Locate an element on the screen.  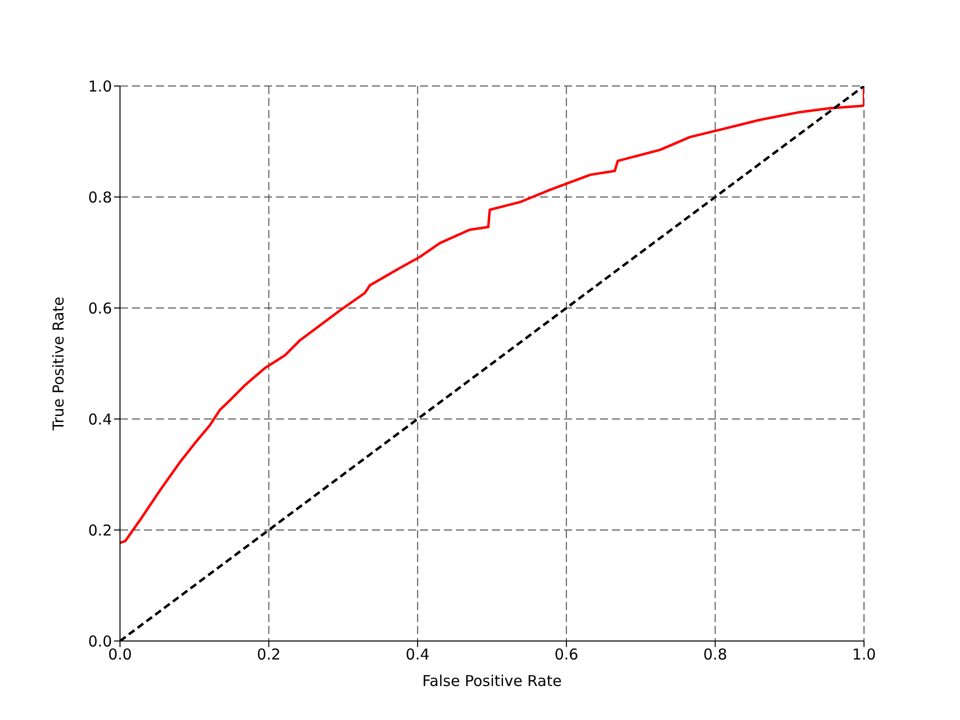
x-tick-label: 0.2 is located at coordinates (268, 655).